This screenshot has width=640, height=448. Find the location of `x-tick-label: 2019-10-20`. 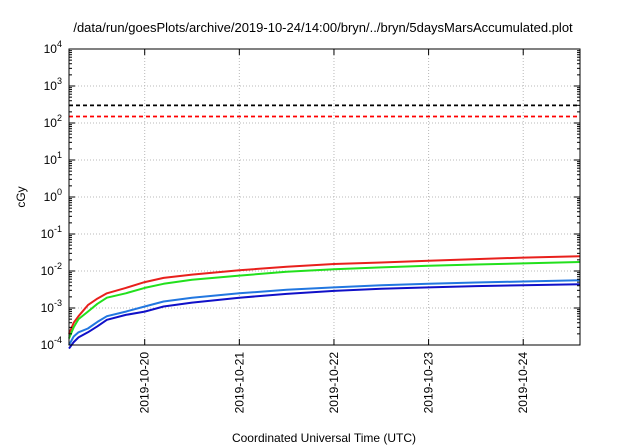

x-tick-label: 2019-10-20 is located at coordinates (145, 383).